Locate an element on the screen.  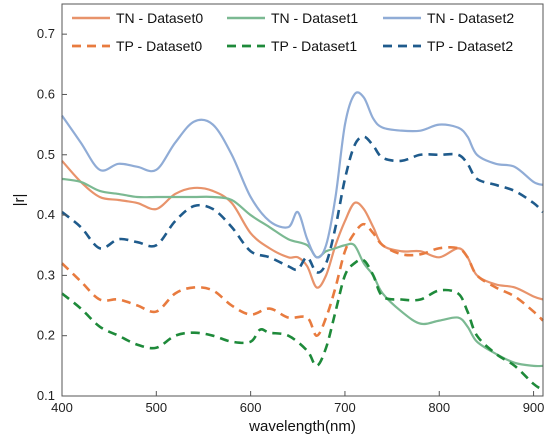
x-tick-label: 700 is located at coordinates (345, 407).